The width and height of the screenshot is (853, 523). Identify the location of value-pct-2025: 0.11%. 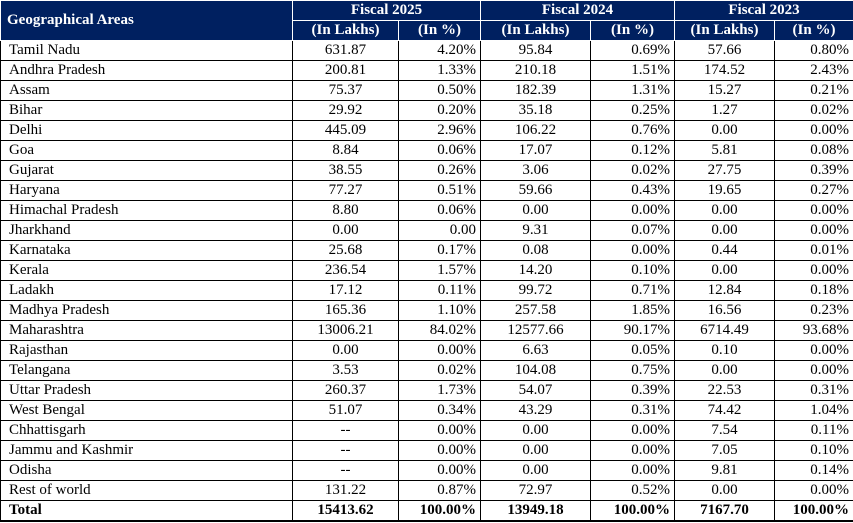
(439, 290).